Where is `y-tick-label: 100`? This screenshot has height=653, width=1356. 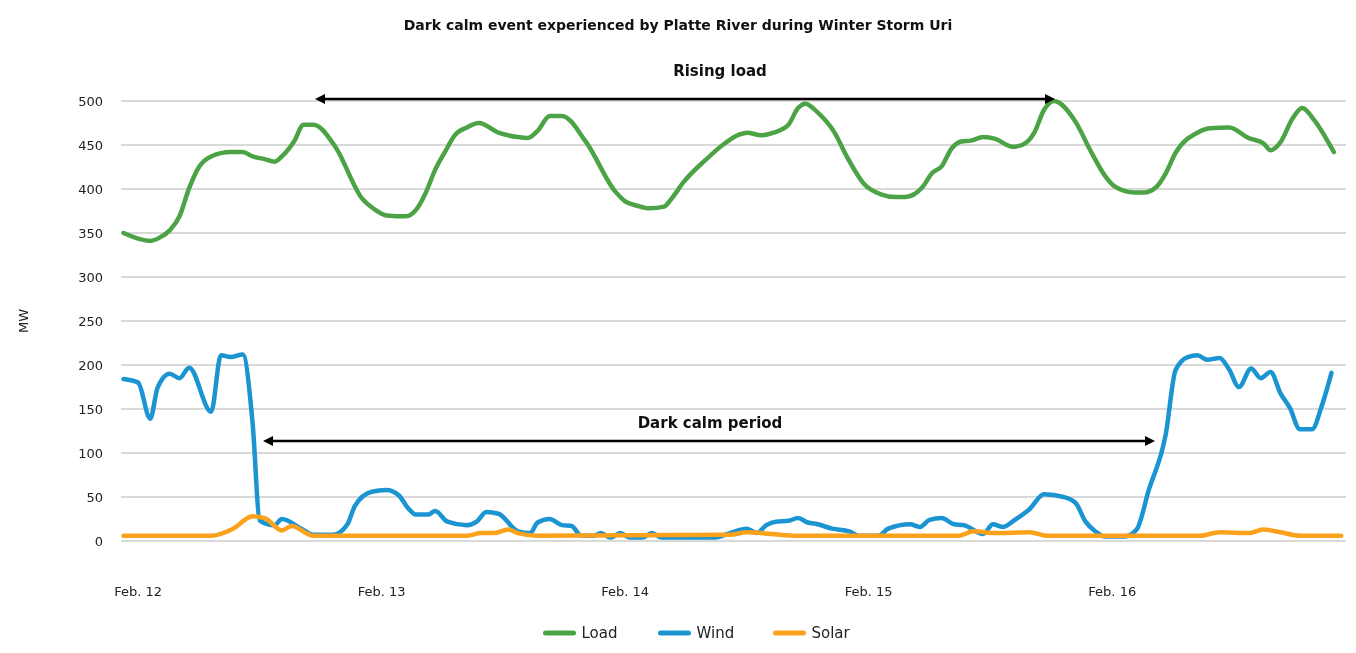 y-tick-label: 100 is located at coordinates (90, 453).